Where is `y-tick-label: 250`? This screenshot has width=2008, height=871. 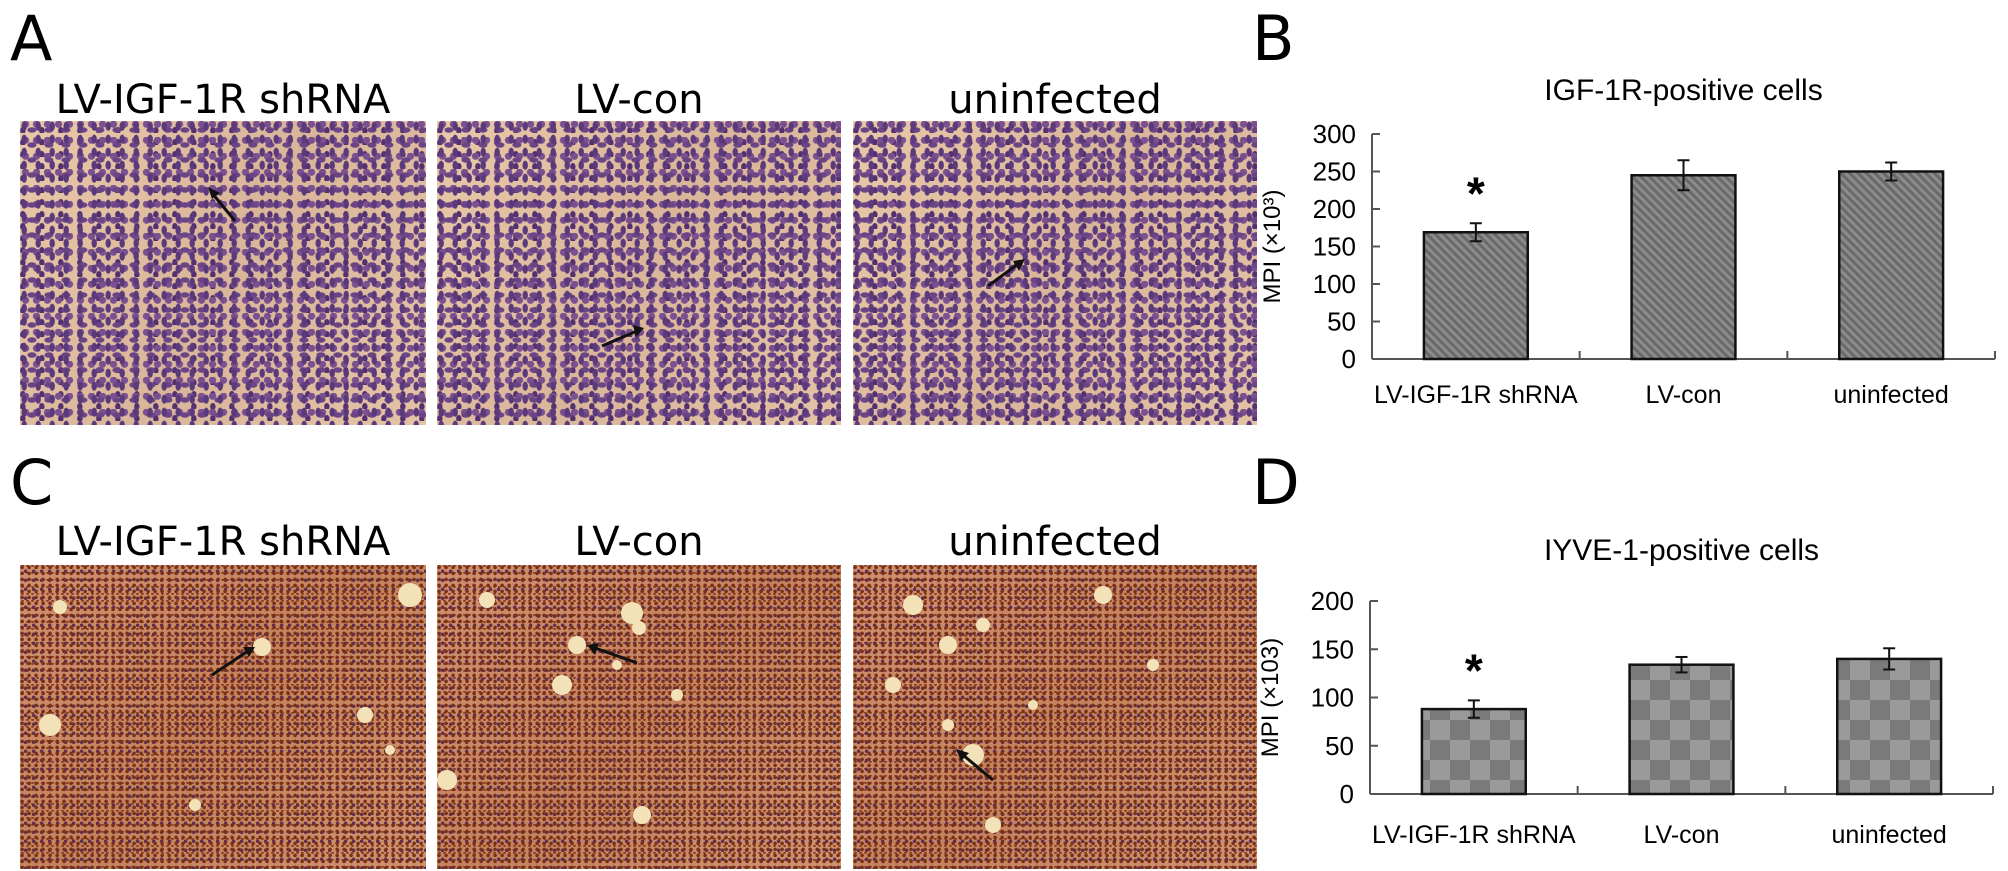 y-tick-label: 250 is located at coordinates (1334, 172).